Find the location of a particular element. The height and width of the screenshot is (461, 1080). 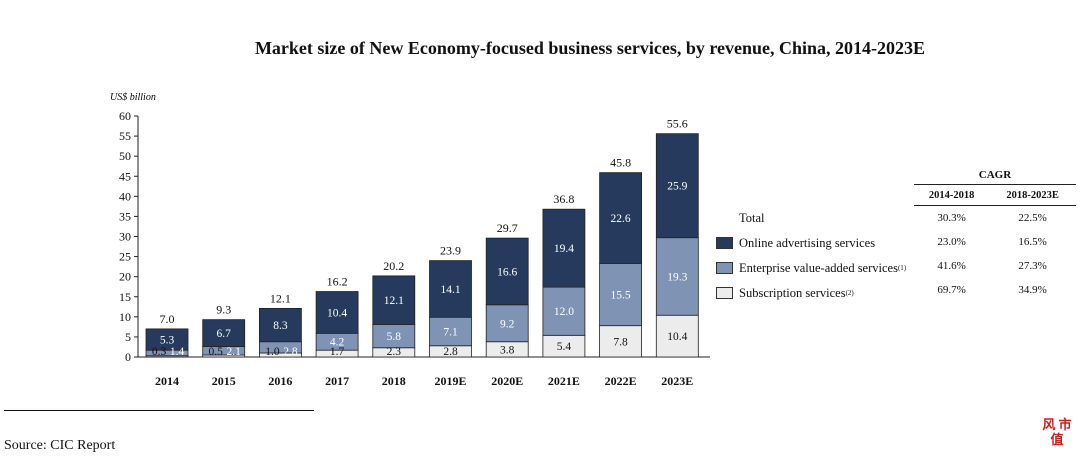

data-label-subscription: 0.3 is located at coordinates (159, 352).